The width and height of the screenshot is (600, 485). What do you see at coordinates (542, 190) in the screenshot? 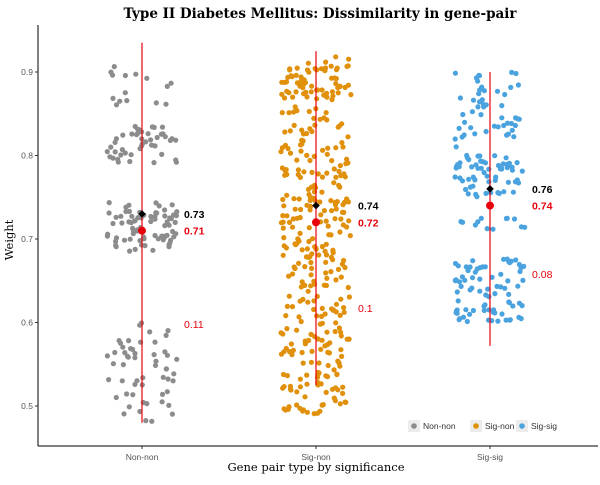
I see `mean-label: 0.76` at bounding box center [542, 190].